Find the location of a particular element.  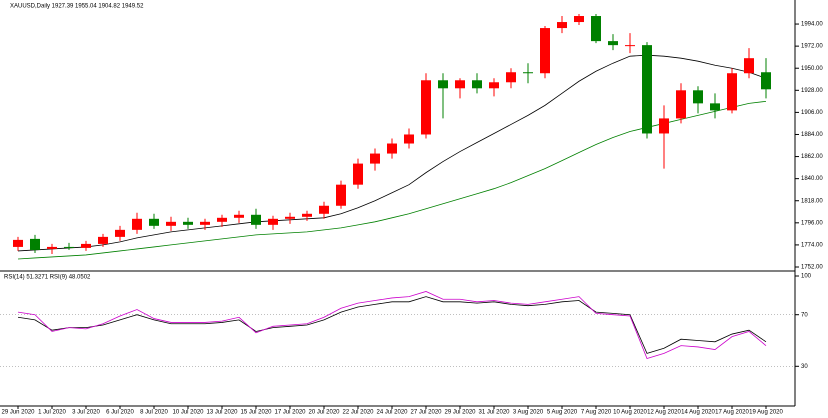

x-tick-label: 17 Aug 2020 is located at coordinates (732, 413).